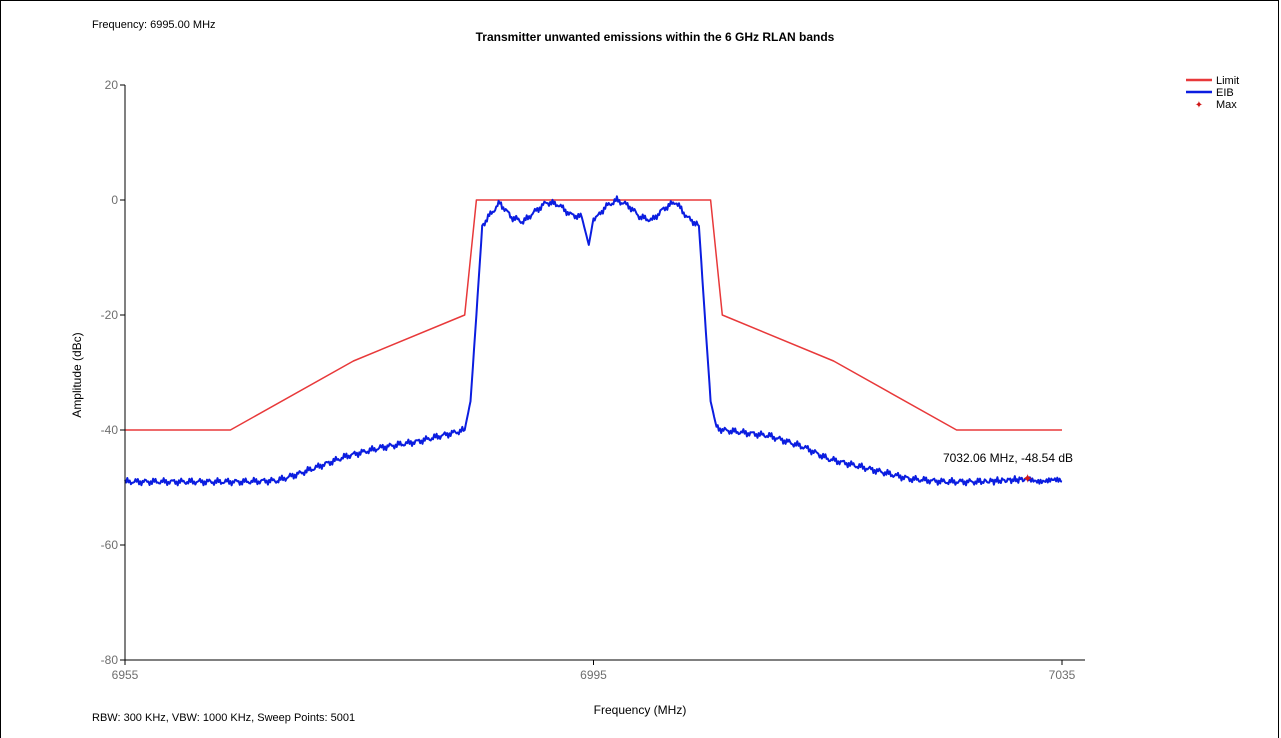 The image size is (1281, 738). What do you see at coordinates (593, 675) in the screenshot?
I see `x-tick-label: 6995` at bounding box center [593, 675].